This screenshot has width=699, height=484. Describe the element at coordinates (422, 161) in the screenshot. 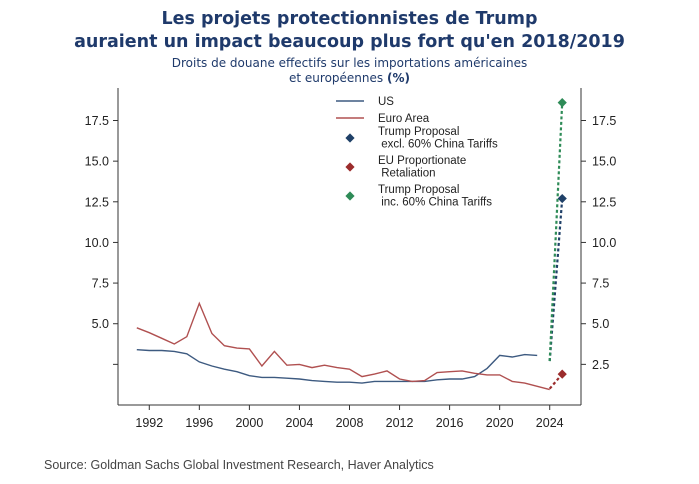

I see `legend-label-eu-proportionate-retaliation-line-1: EU Proportionate` at that location.